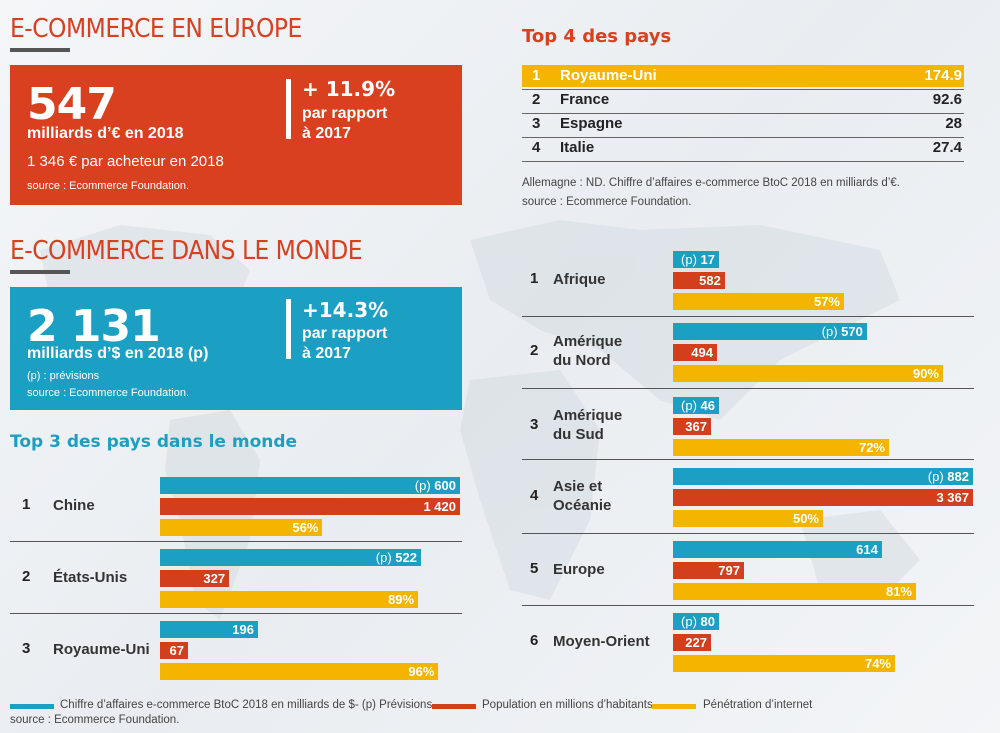 The image size is (1000, 733). What do you see at coordinates (823, 476) in the screenshot?
I see `bar-teal: (p) 882` at bounding box center [823, 476].